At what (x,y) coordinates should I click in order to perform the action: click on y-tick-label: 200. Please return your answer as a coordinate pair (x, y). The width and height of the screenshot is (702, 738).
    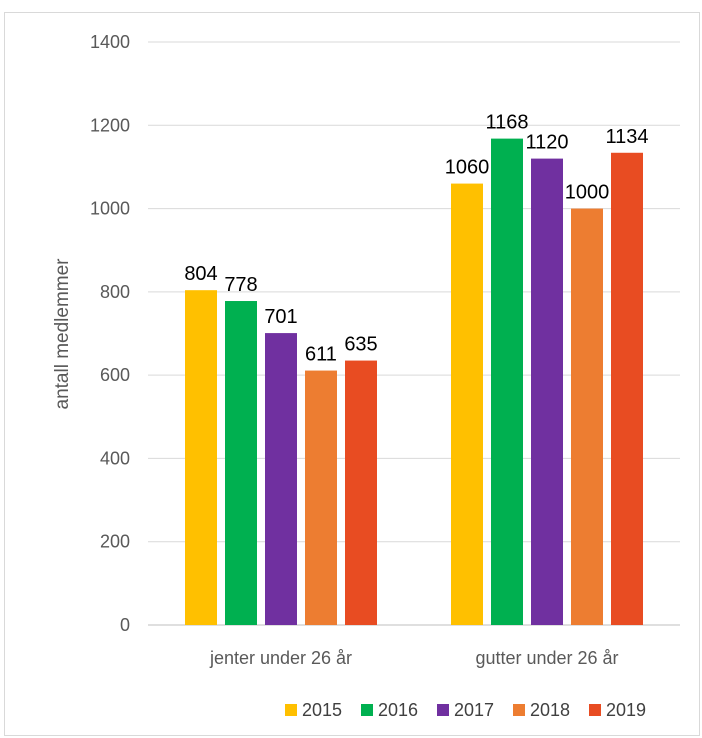
    Looking at the image, I should click on (115, 542).